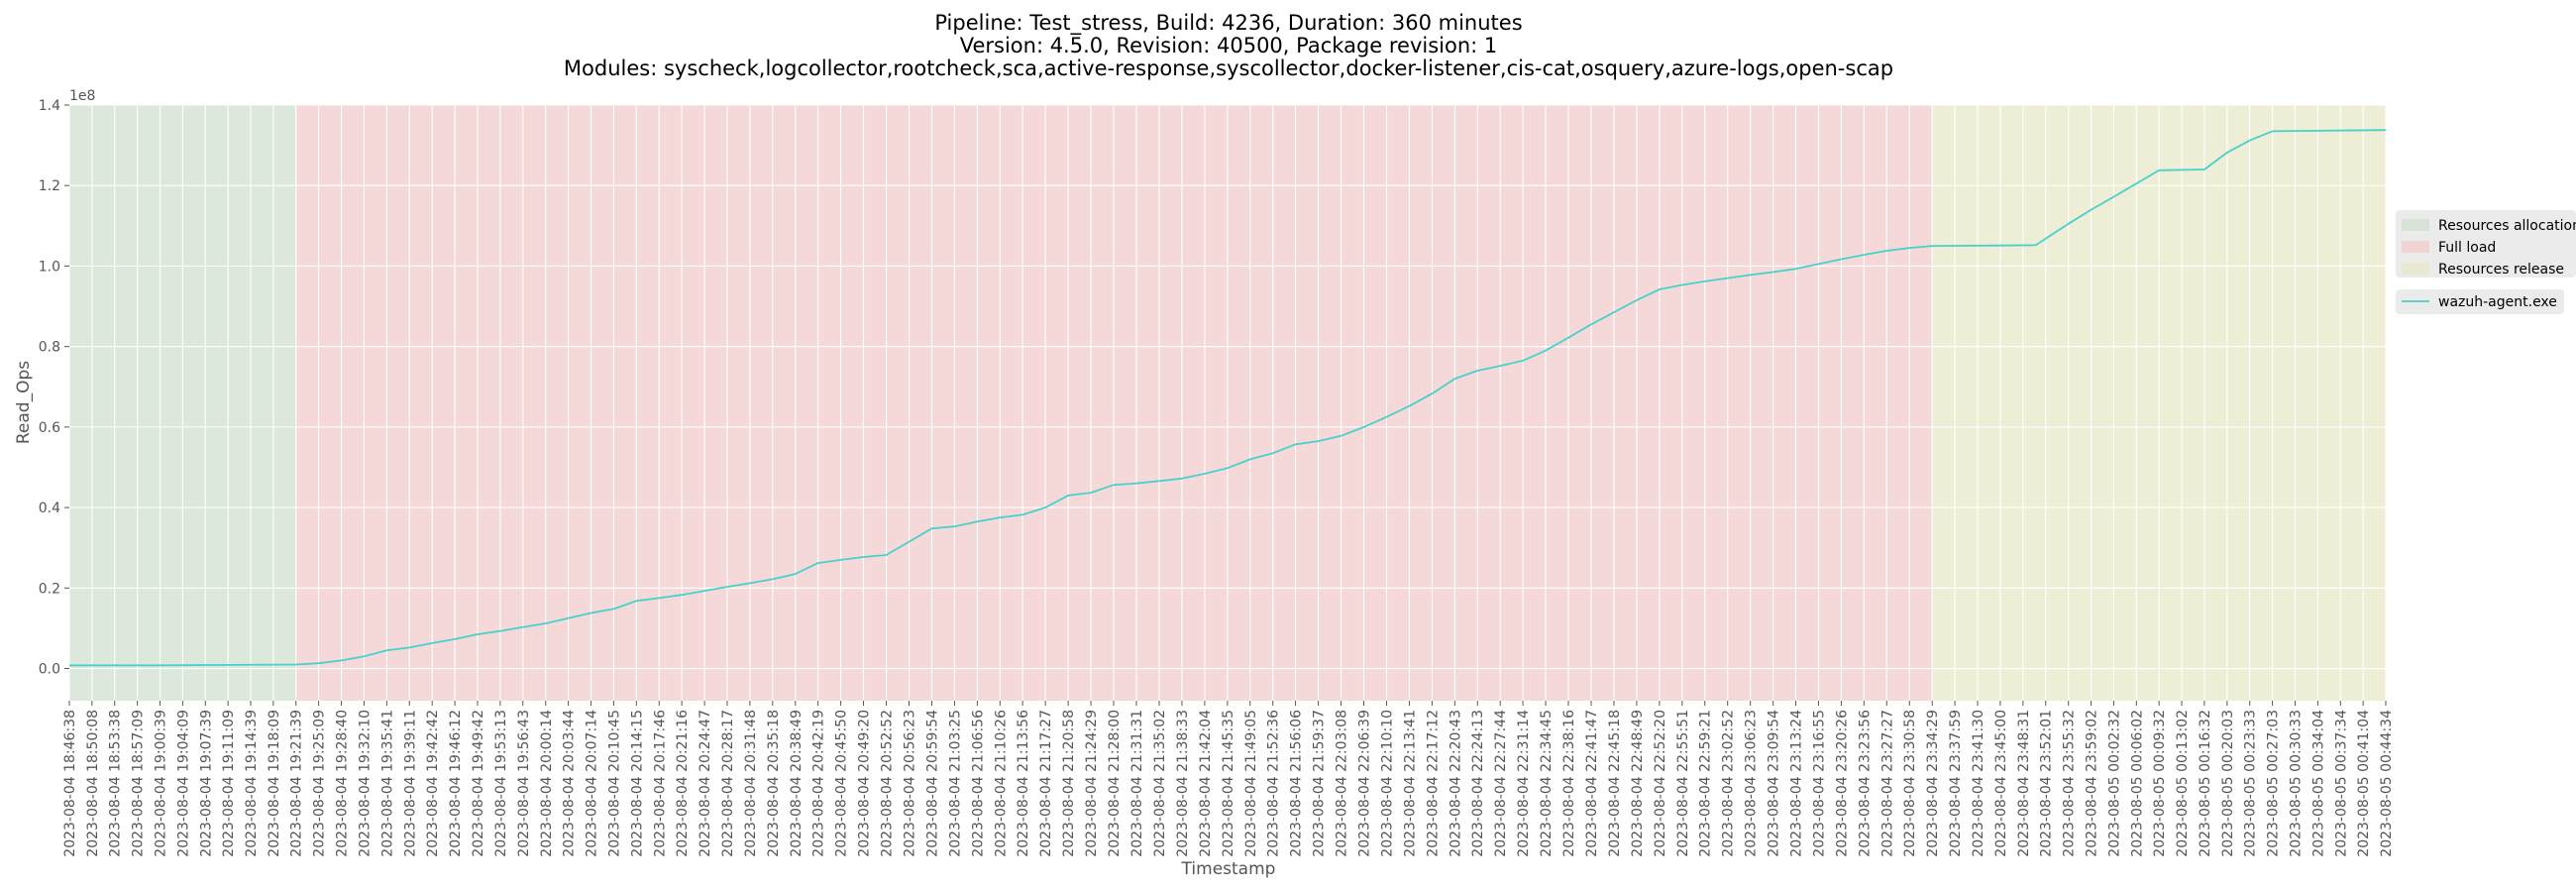 This screenshot has width=2576, height=892. Describe the element at coordinates (297, 784) in the screenshot. I see `x-tick-label: 2023-08-04 19:21:39` at that location.